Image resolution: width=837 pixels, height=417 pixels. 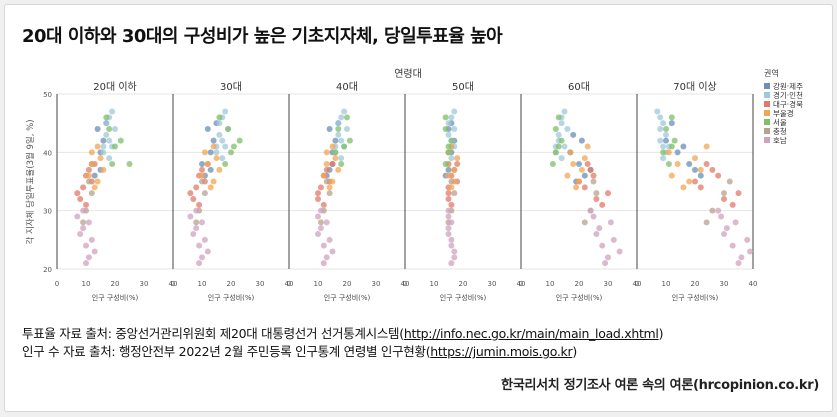 I want to click on pop-source-link: https://jumin.mois.go.kr, so click(x=501, y=351).